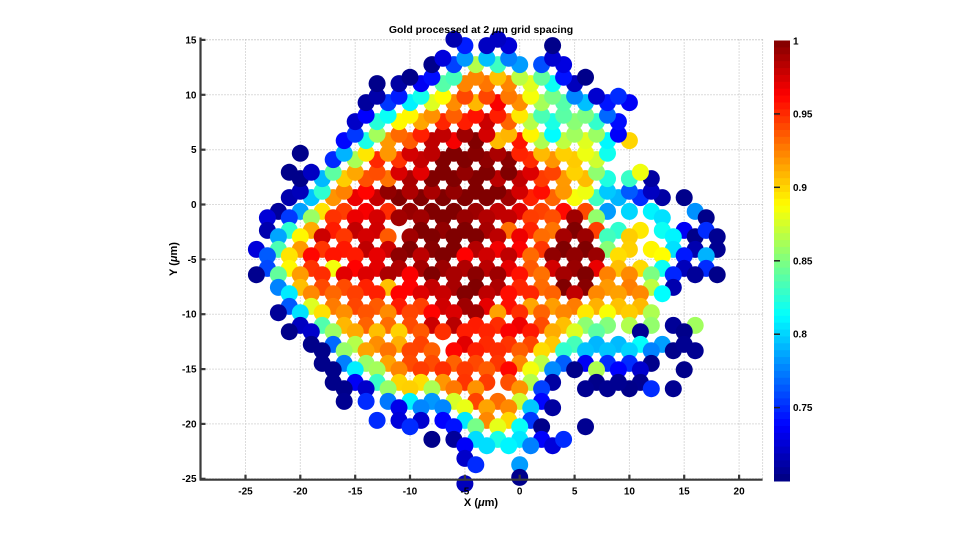  I want to click on svg-text: 0.85, so click(803, 261).